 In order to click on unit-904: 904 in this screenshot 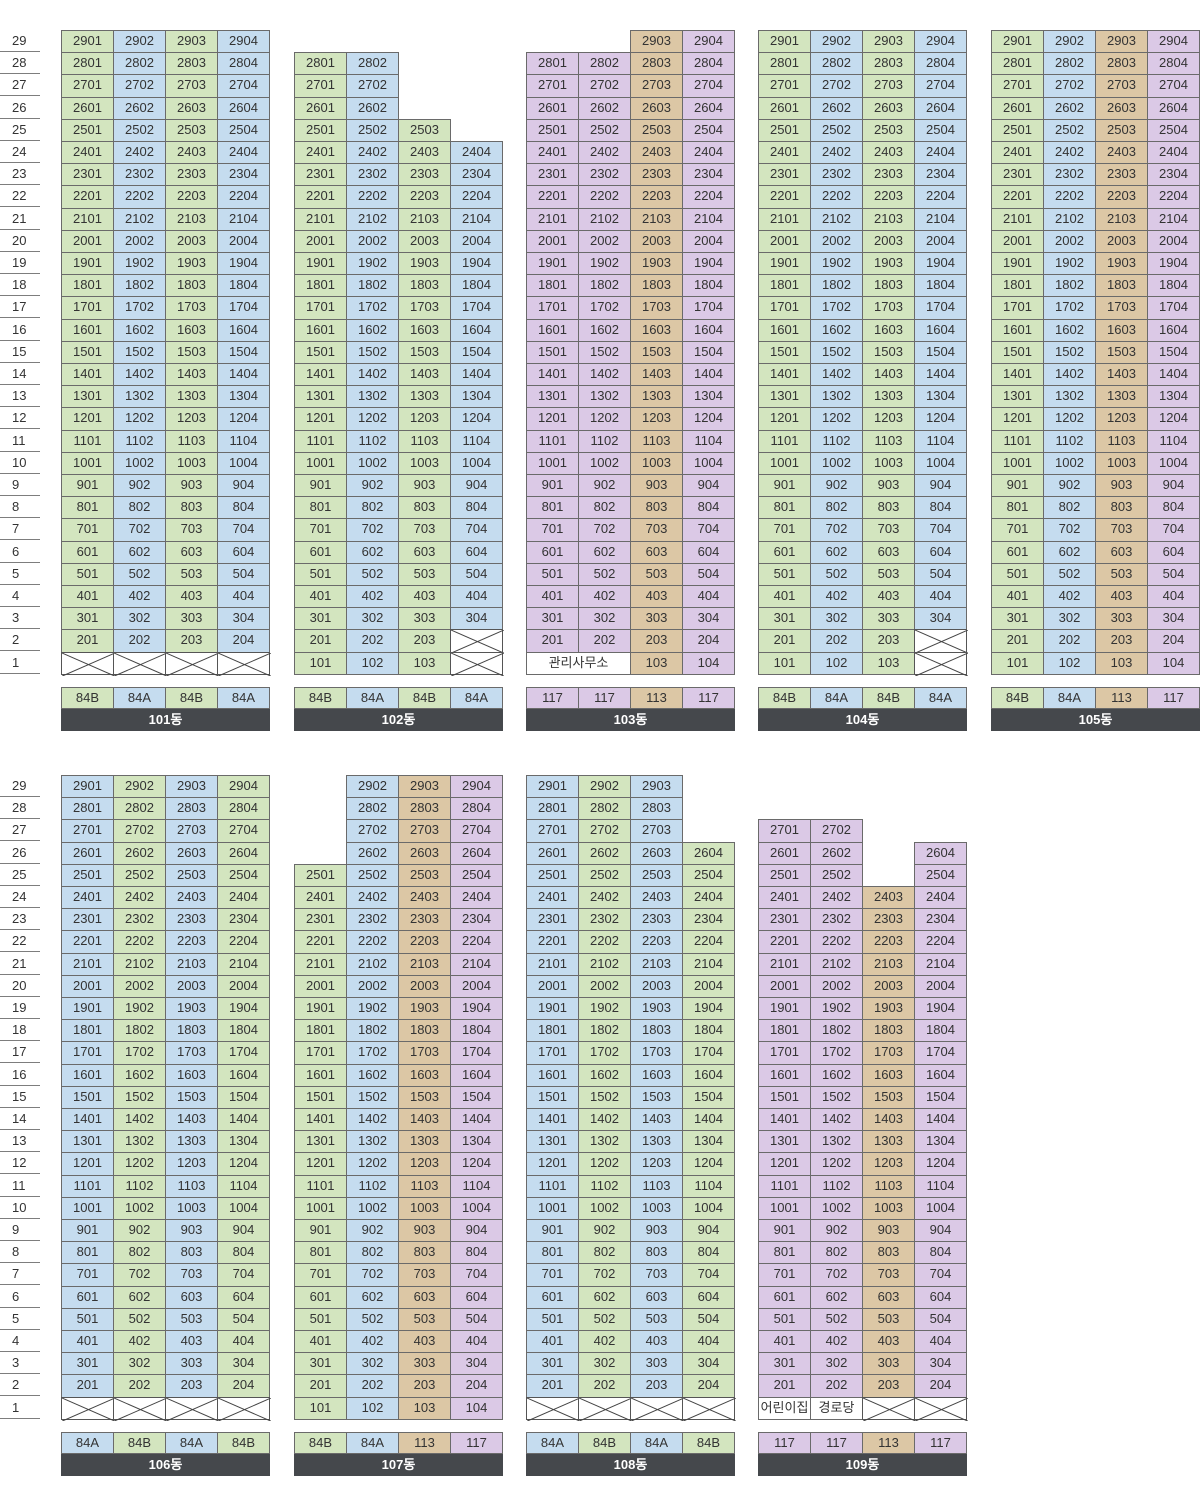, I will do `click(940, 486)`.